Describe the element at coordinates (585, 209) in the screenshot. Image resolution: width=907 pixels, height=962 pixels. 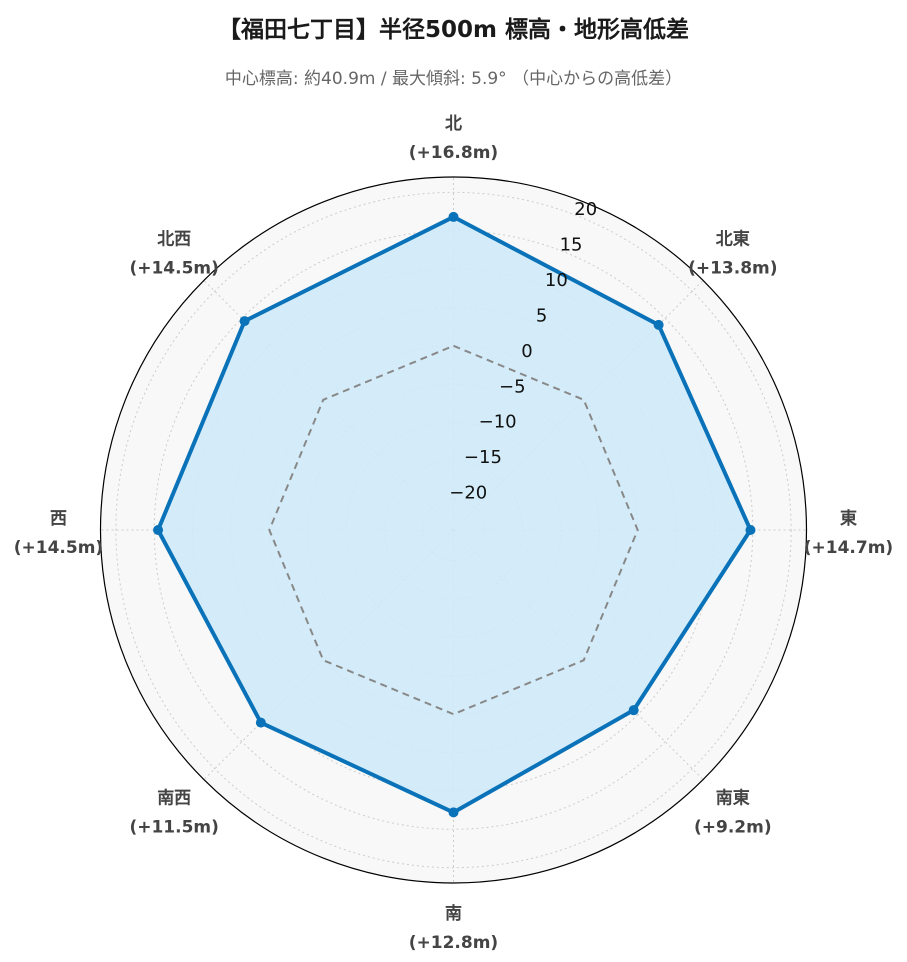
I see `radial-tick-label: 20` at that location.